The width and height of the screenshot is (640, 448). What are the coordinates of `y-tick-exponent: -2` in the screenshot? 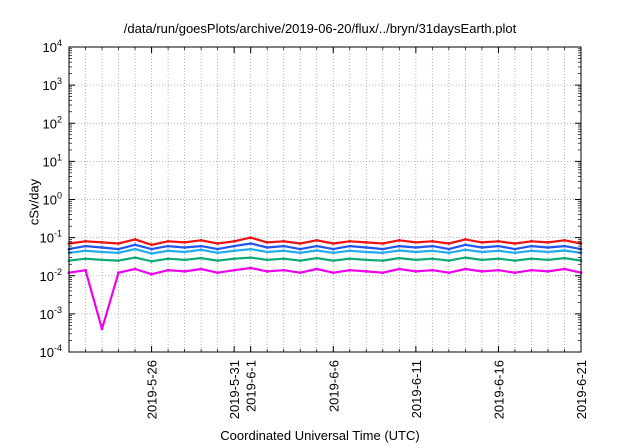 It's located at (58, 272).